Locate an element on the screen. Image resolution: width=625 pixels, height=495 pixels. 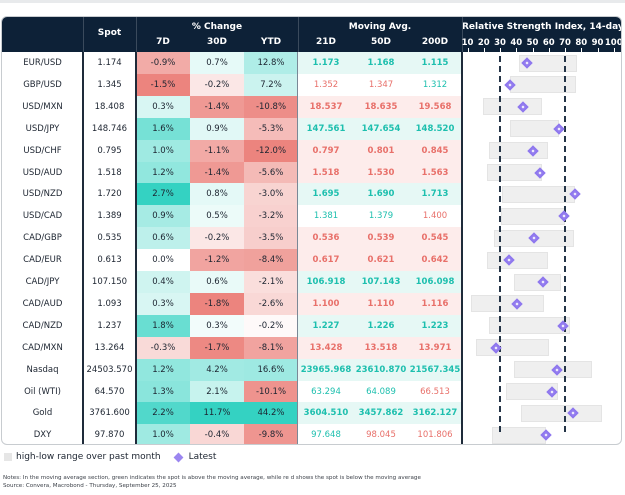
moving-avg-ma200: 1.713 is located at coordinates (435, 194).